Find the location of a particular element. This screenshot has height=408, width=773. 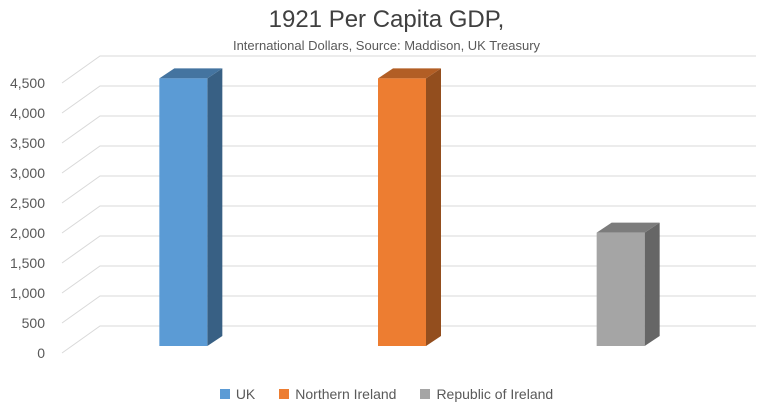

legend-item: UK is located at coordinates (237, 394).